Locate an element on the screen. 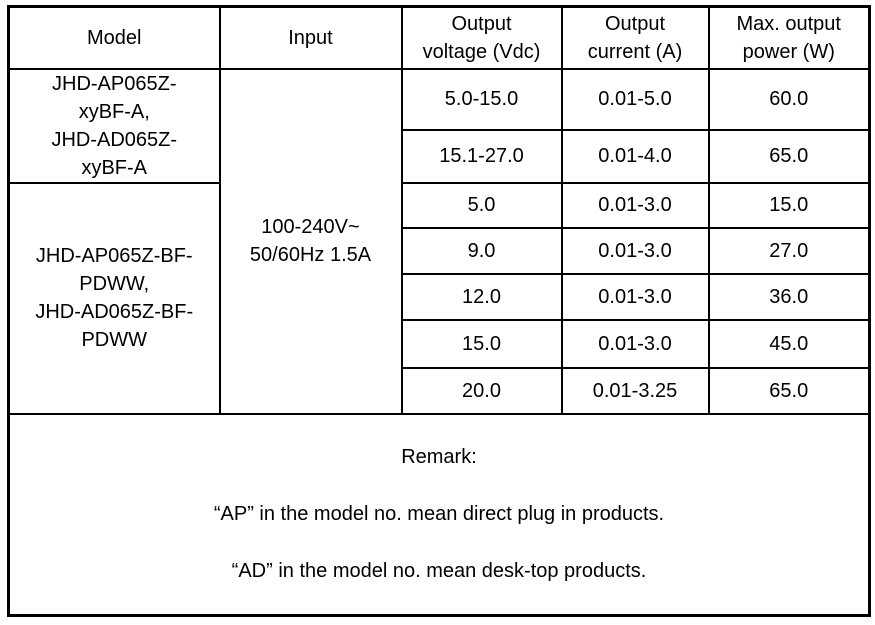 Image resolution: width=875 pixels, height=625 pixels. cell-r1-voltage: 5.0-15.0 is located at coordinates (481, 99).